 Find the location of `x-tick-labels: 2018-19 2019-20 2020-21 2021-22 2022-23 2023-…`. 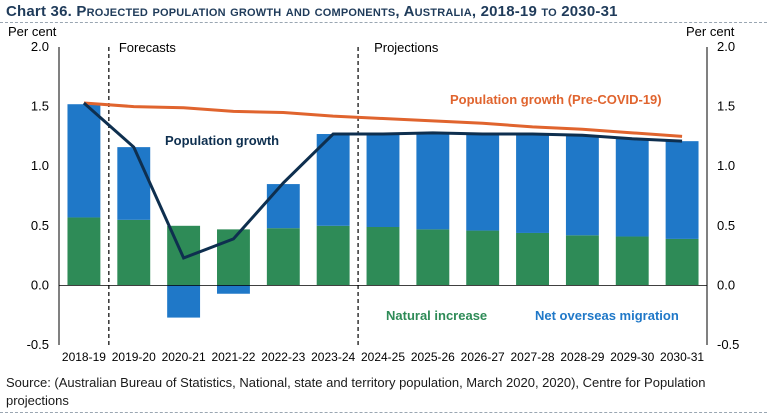

x-tick-labels: 2018-19 2019-20 2020-21 2021-22 2022-23 2023-… is located at coordinates (383, 357).